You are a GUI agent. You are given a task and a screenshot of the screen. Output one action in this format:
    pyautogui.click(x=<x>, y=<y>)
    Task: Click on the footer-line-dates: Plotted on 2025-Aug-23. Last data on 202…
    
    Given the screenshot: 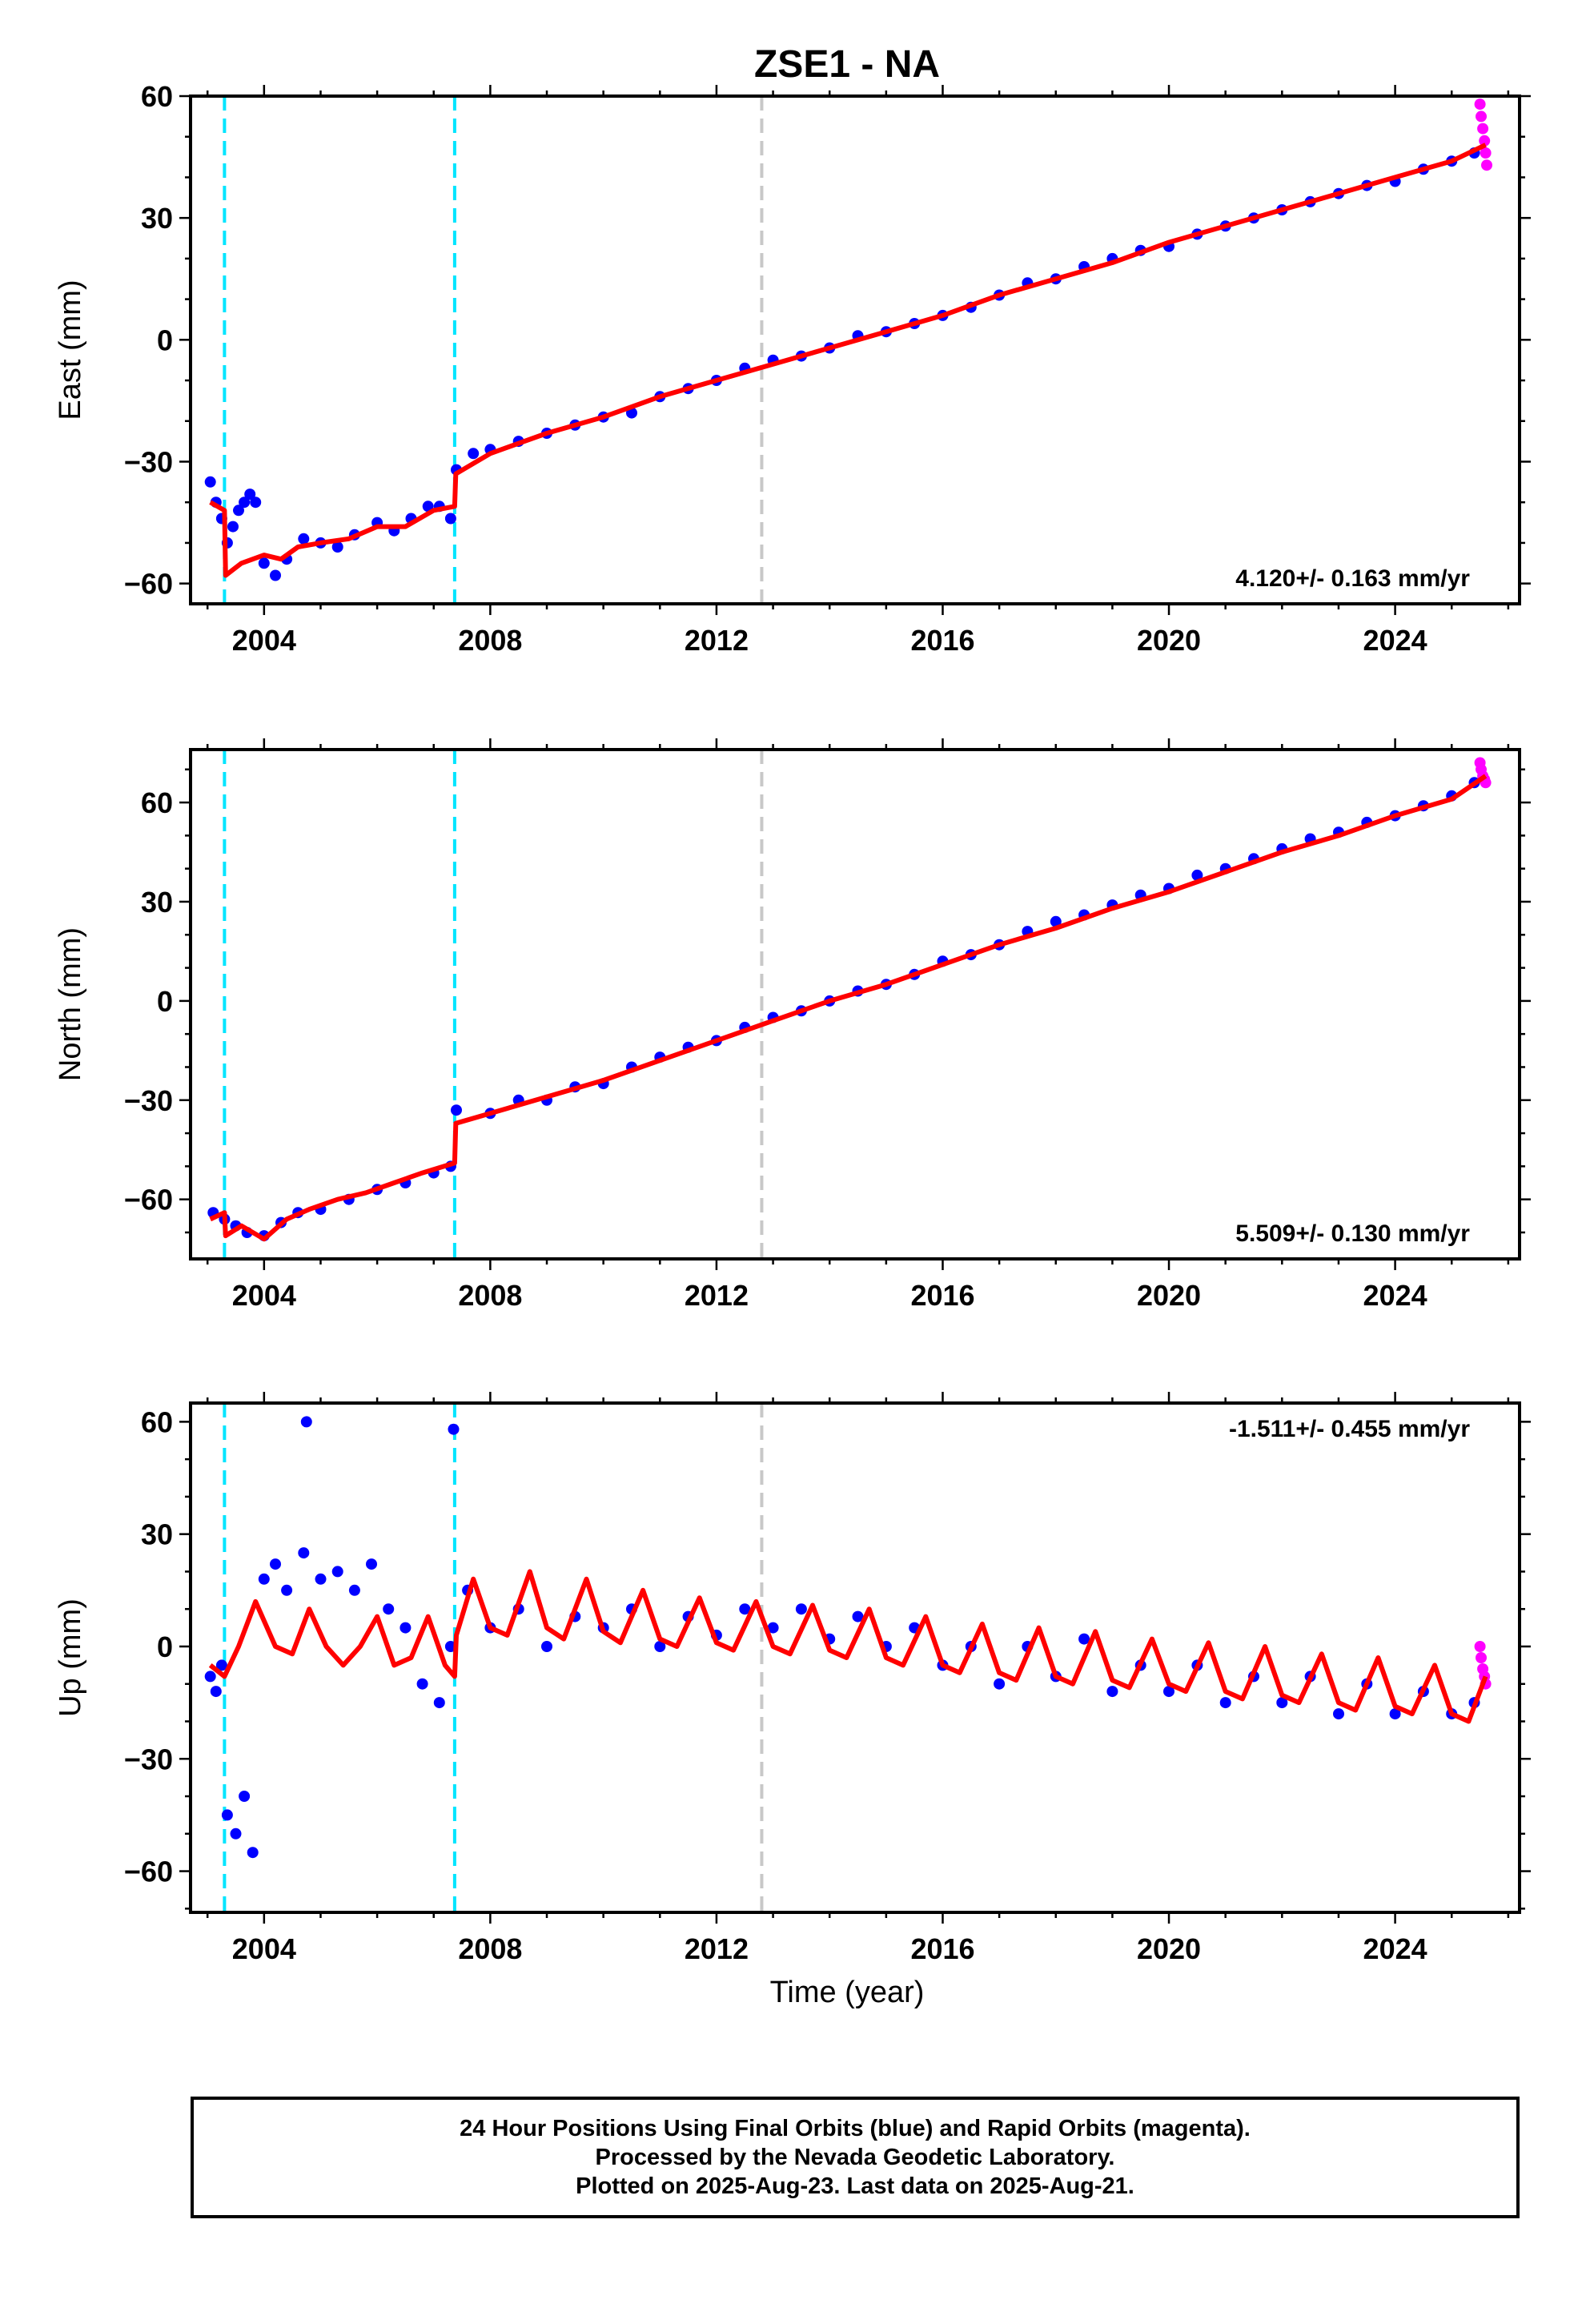 What is the action you would take?
    pyautogui.click(x=855, y=2186)
    